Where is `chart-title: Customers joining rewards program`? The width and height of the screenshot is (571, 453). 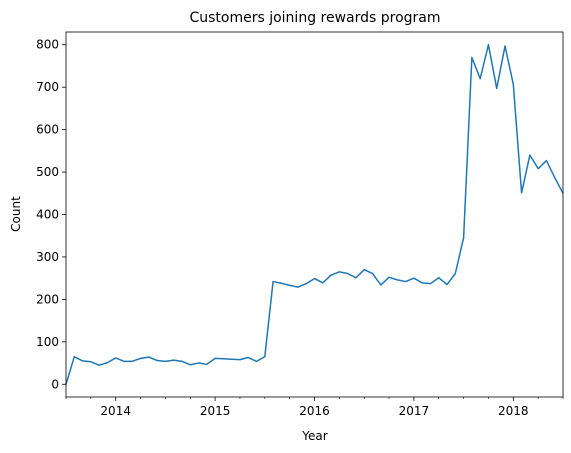 chart-title: Customers joining rewards program is located at coordinates (314, 18).